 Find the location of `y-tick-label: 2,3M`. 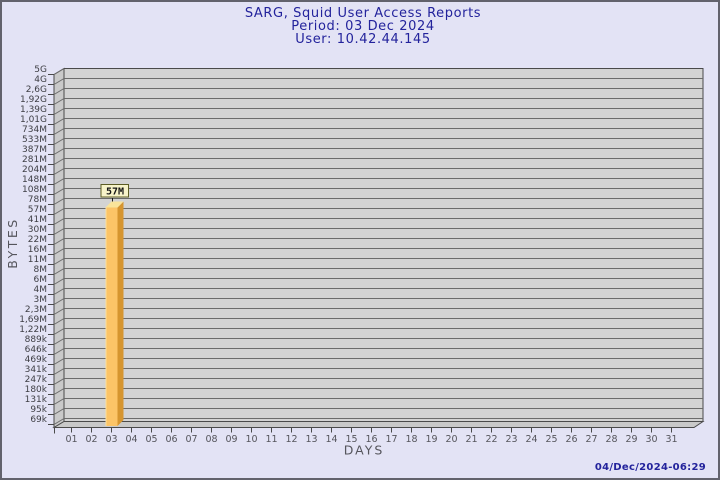

y-tick-label: 2,3M is located at coordinates (36, 310).